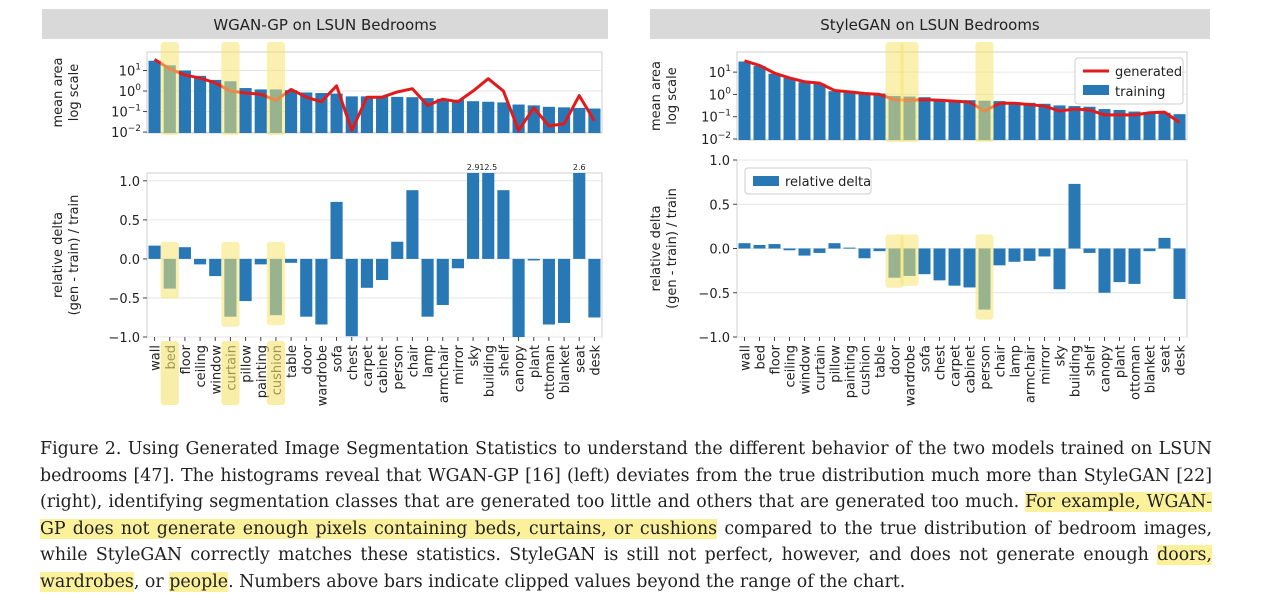 The height and width of the screenshot is (607, 1280). What do you see at coordinates (971, 369) in the screenshot?
I see `x-tick-label: cabinet` at bounding box center [971, 369].